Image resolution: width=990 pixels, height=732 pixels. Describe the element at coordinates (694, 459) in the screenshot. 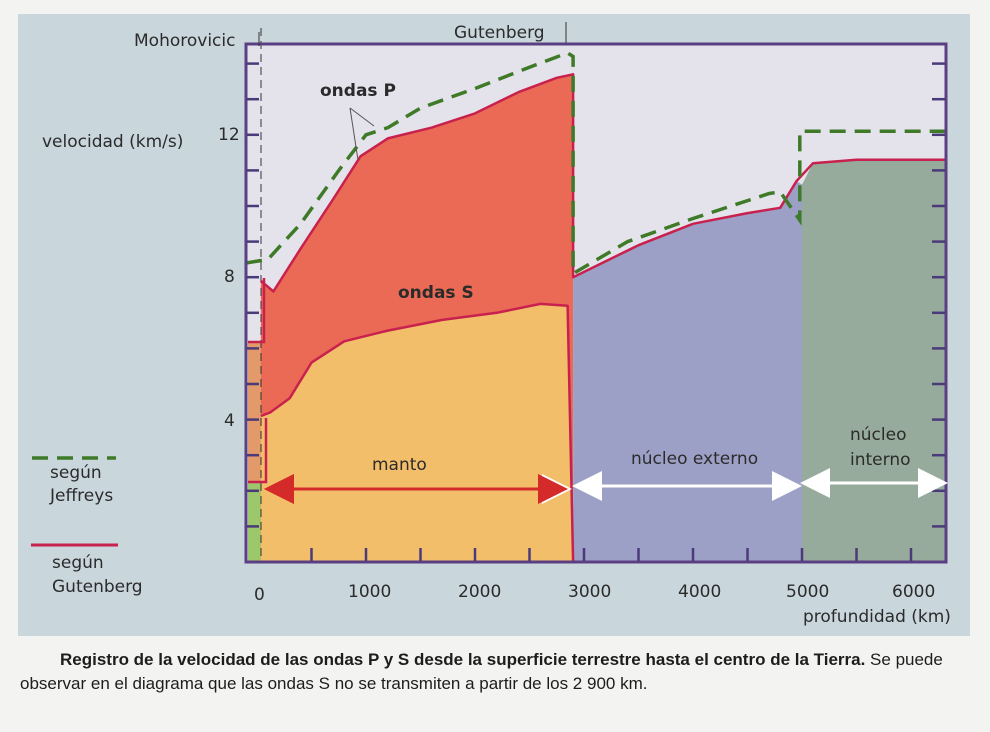

I see `nucleo-externo-label: núcleo externo` at that location.